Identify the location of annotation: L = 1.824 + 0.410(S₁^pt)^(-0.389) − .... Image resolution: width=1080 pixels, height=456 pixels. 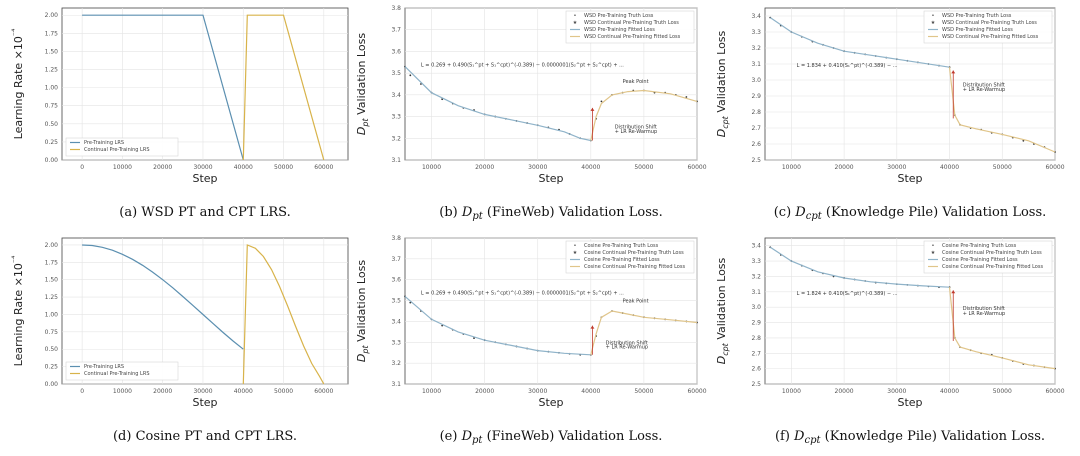
(847, 294).